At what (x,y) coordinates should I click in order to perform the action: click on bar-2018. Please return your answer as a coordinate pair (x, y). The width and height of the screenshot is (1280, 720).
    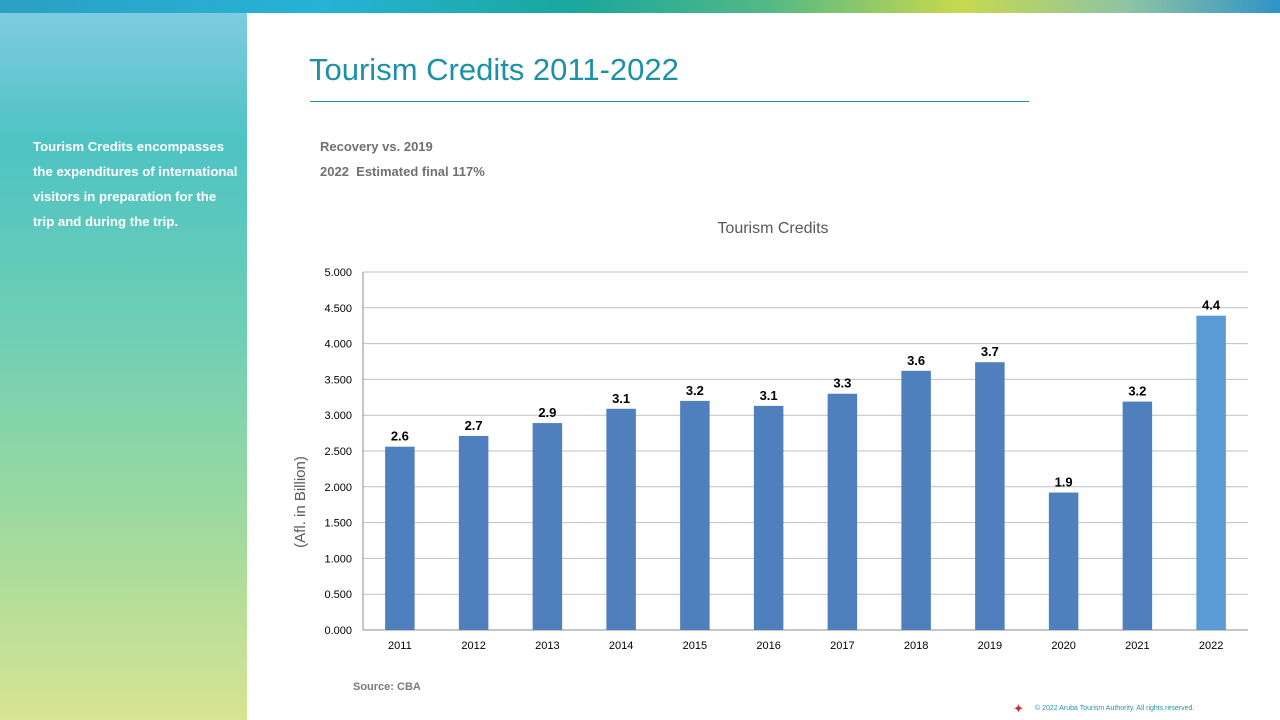
    Looking at the image, I should click on (916, 500).